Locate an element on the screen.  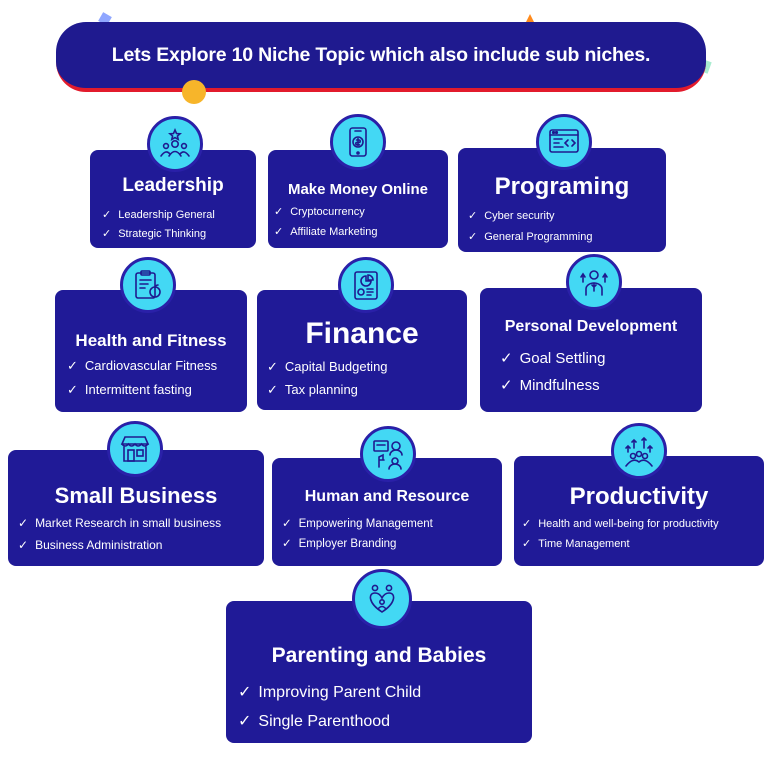
topic-item: ✓ Tax planning is located at coordinates (312, 389).